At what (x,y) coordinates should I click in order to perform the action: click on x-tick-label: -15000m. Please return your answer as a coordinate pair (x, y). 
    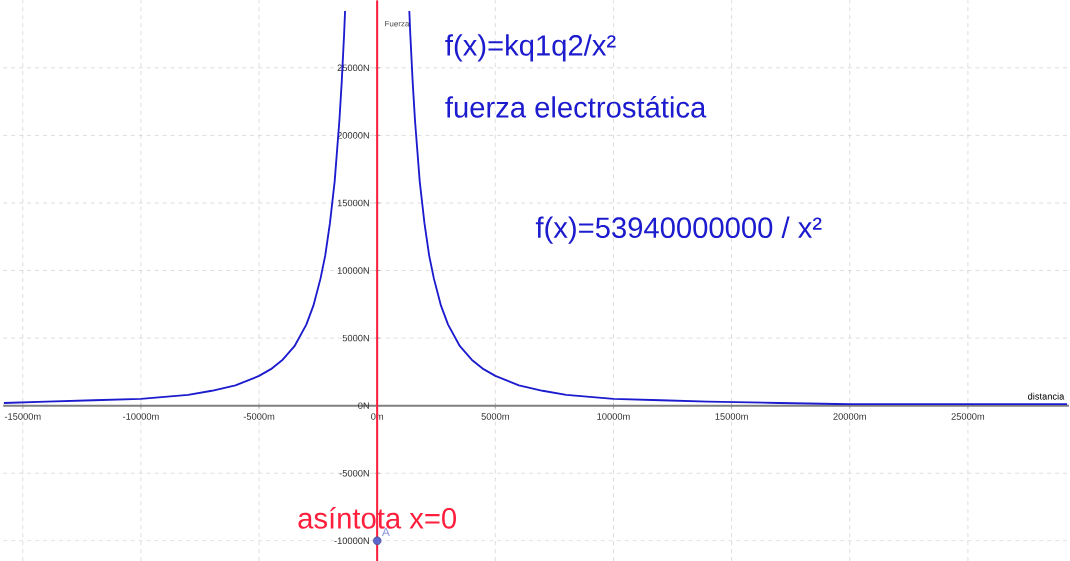
    Looking at the image, I should click on (22, 416).